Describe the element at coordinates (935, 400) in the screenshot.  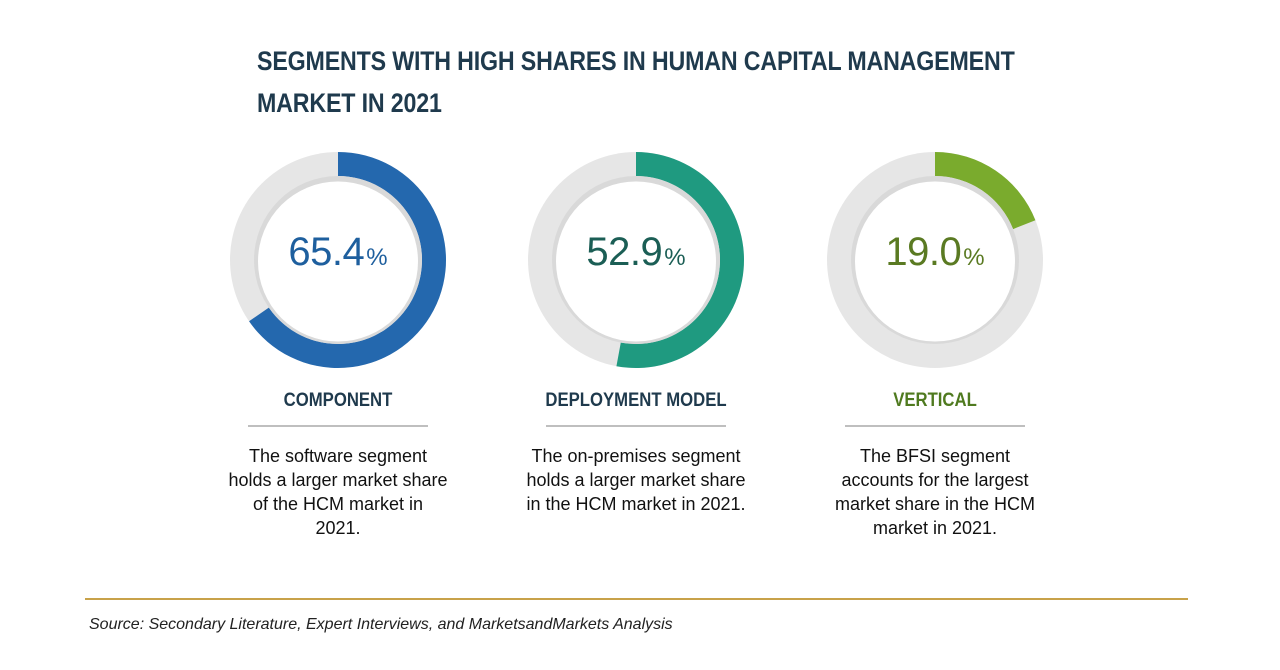
I see `category-label-vertical: VERTICAL` at that location.